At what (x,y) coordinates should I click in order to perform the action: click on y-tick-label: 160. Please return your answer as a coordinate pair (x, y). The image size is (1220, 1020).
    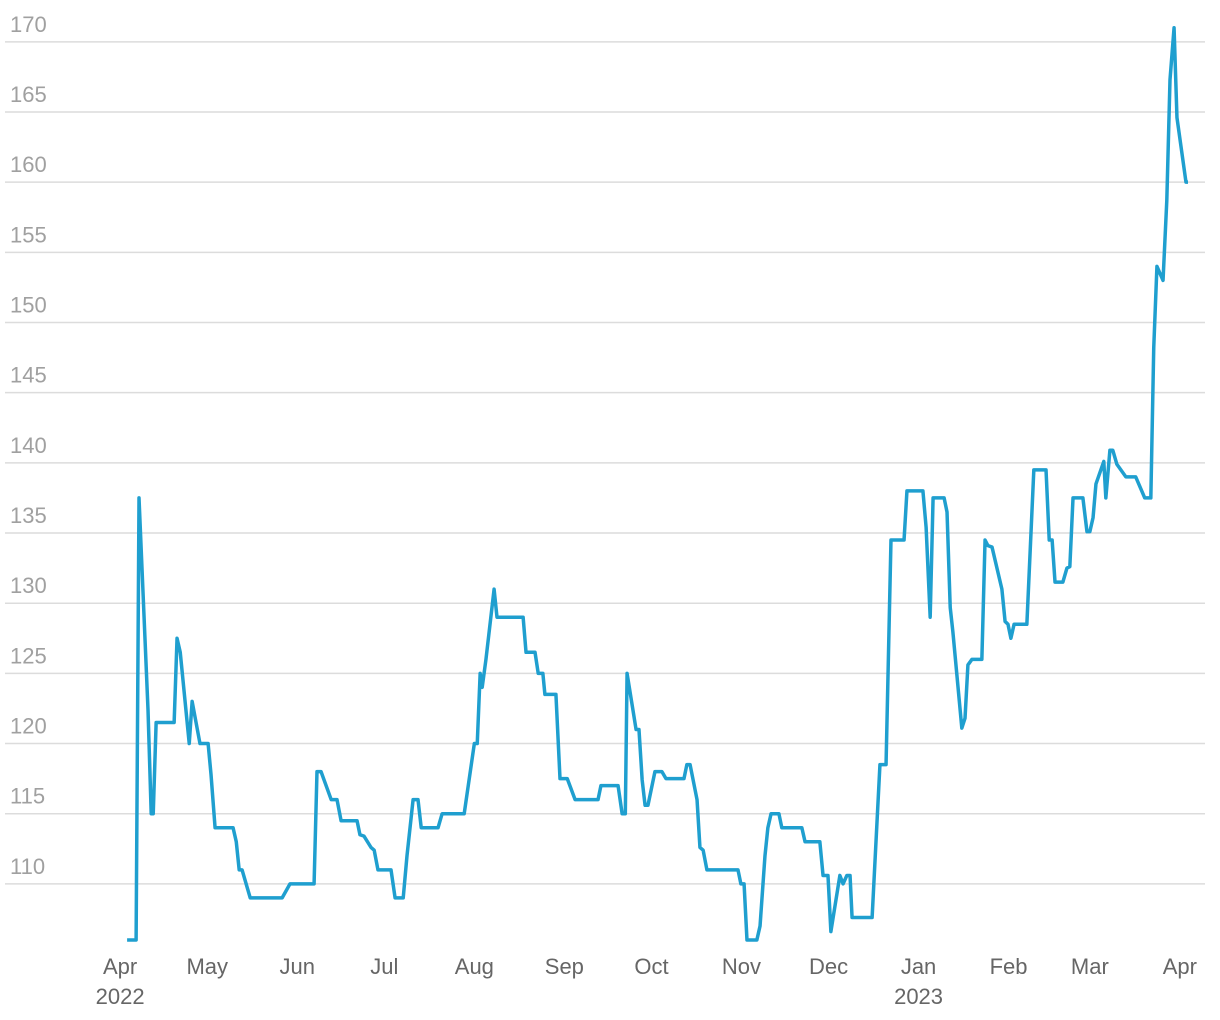
    Looking at the image, I should click on (28, 164).